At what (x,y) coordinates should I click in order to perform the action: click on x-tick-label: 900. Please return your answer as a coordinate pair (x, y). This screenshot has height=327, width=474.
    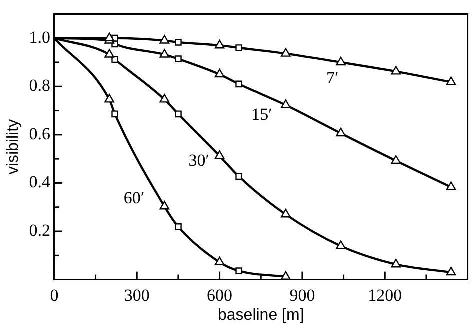
    Looking at the image, I should click on (303, 295).